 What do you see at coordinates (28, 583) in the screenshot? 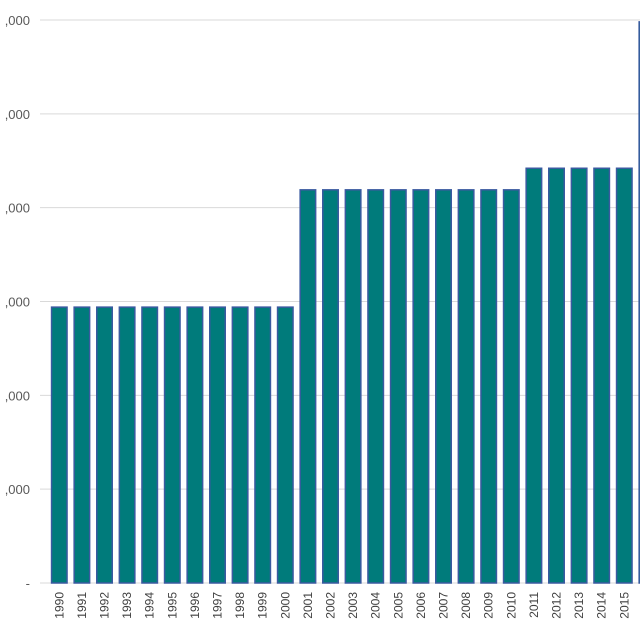
I see `y-tick-label: -` at bounding box center [28, 583].